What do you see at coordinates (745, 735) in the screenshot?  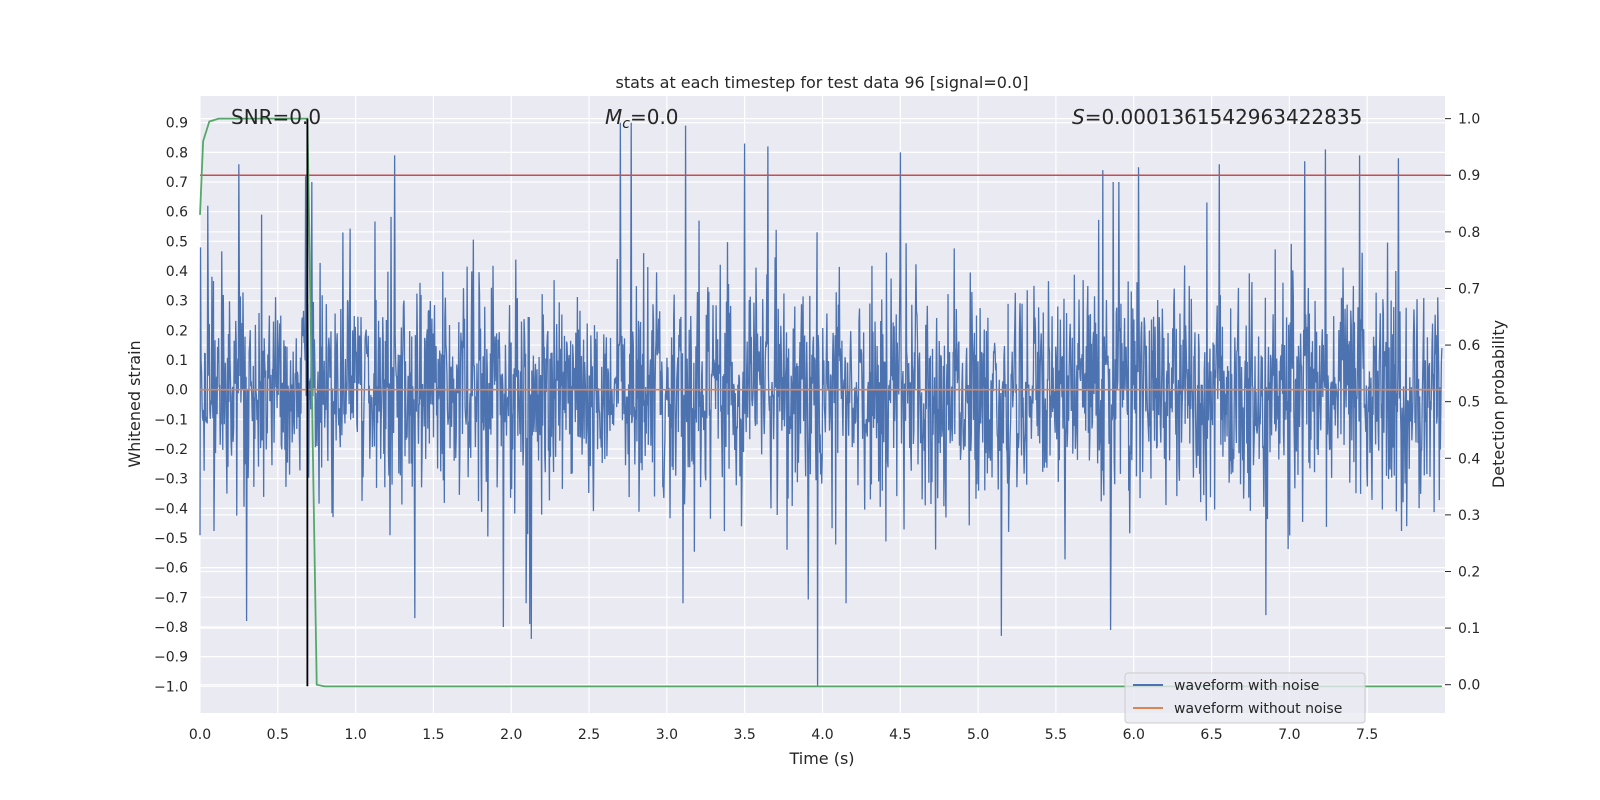 I see `x-tick-label: 3.5` at bounding box center [745, 735].